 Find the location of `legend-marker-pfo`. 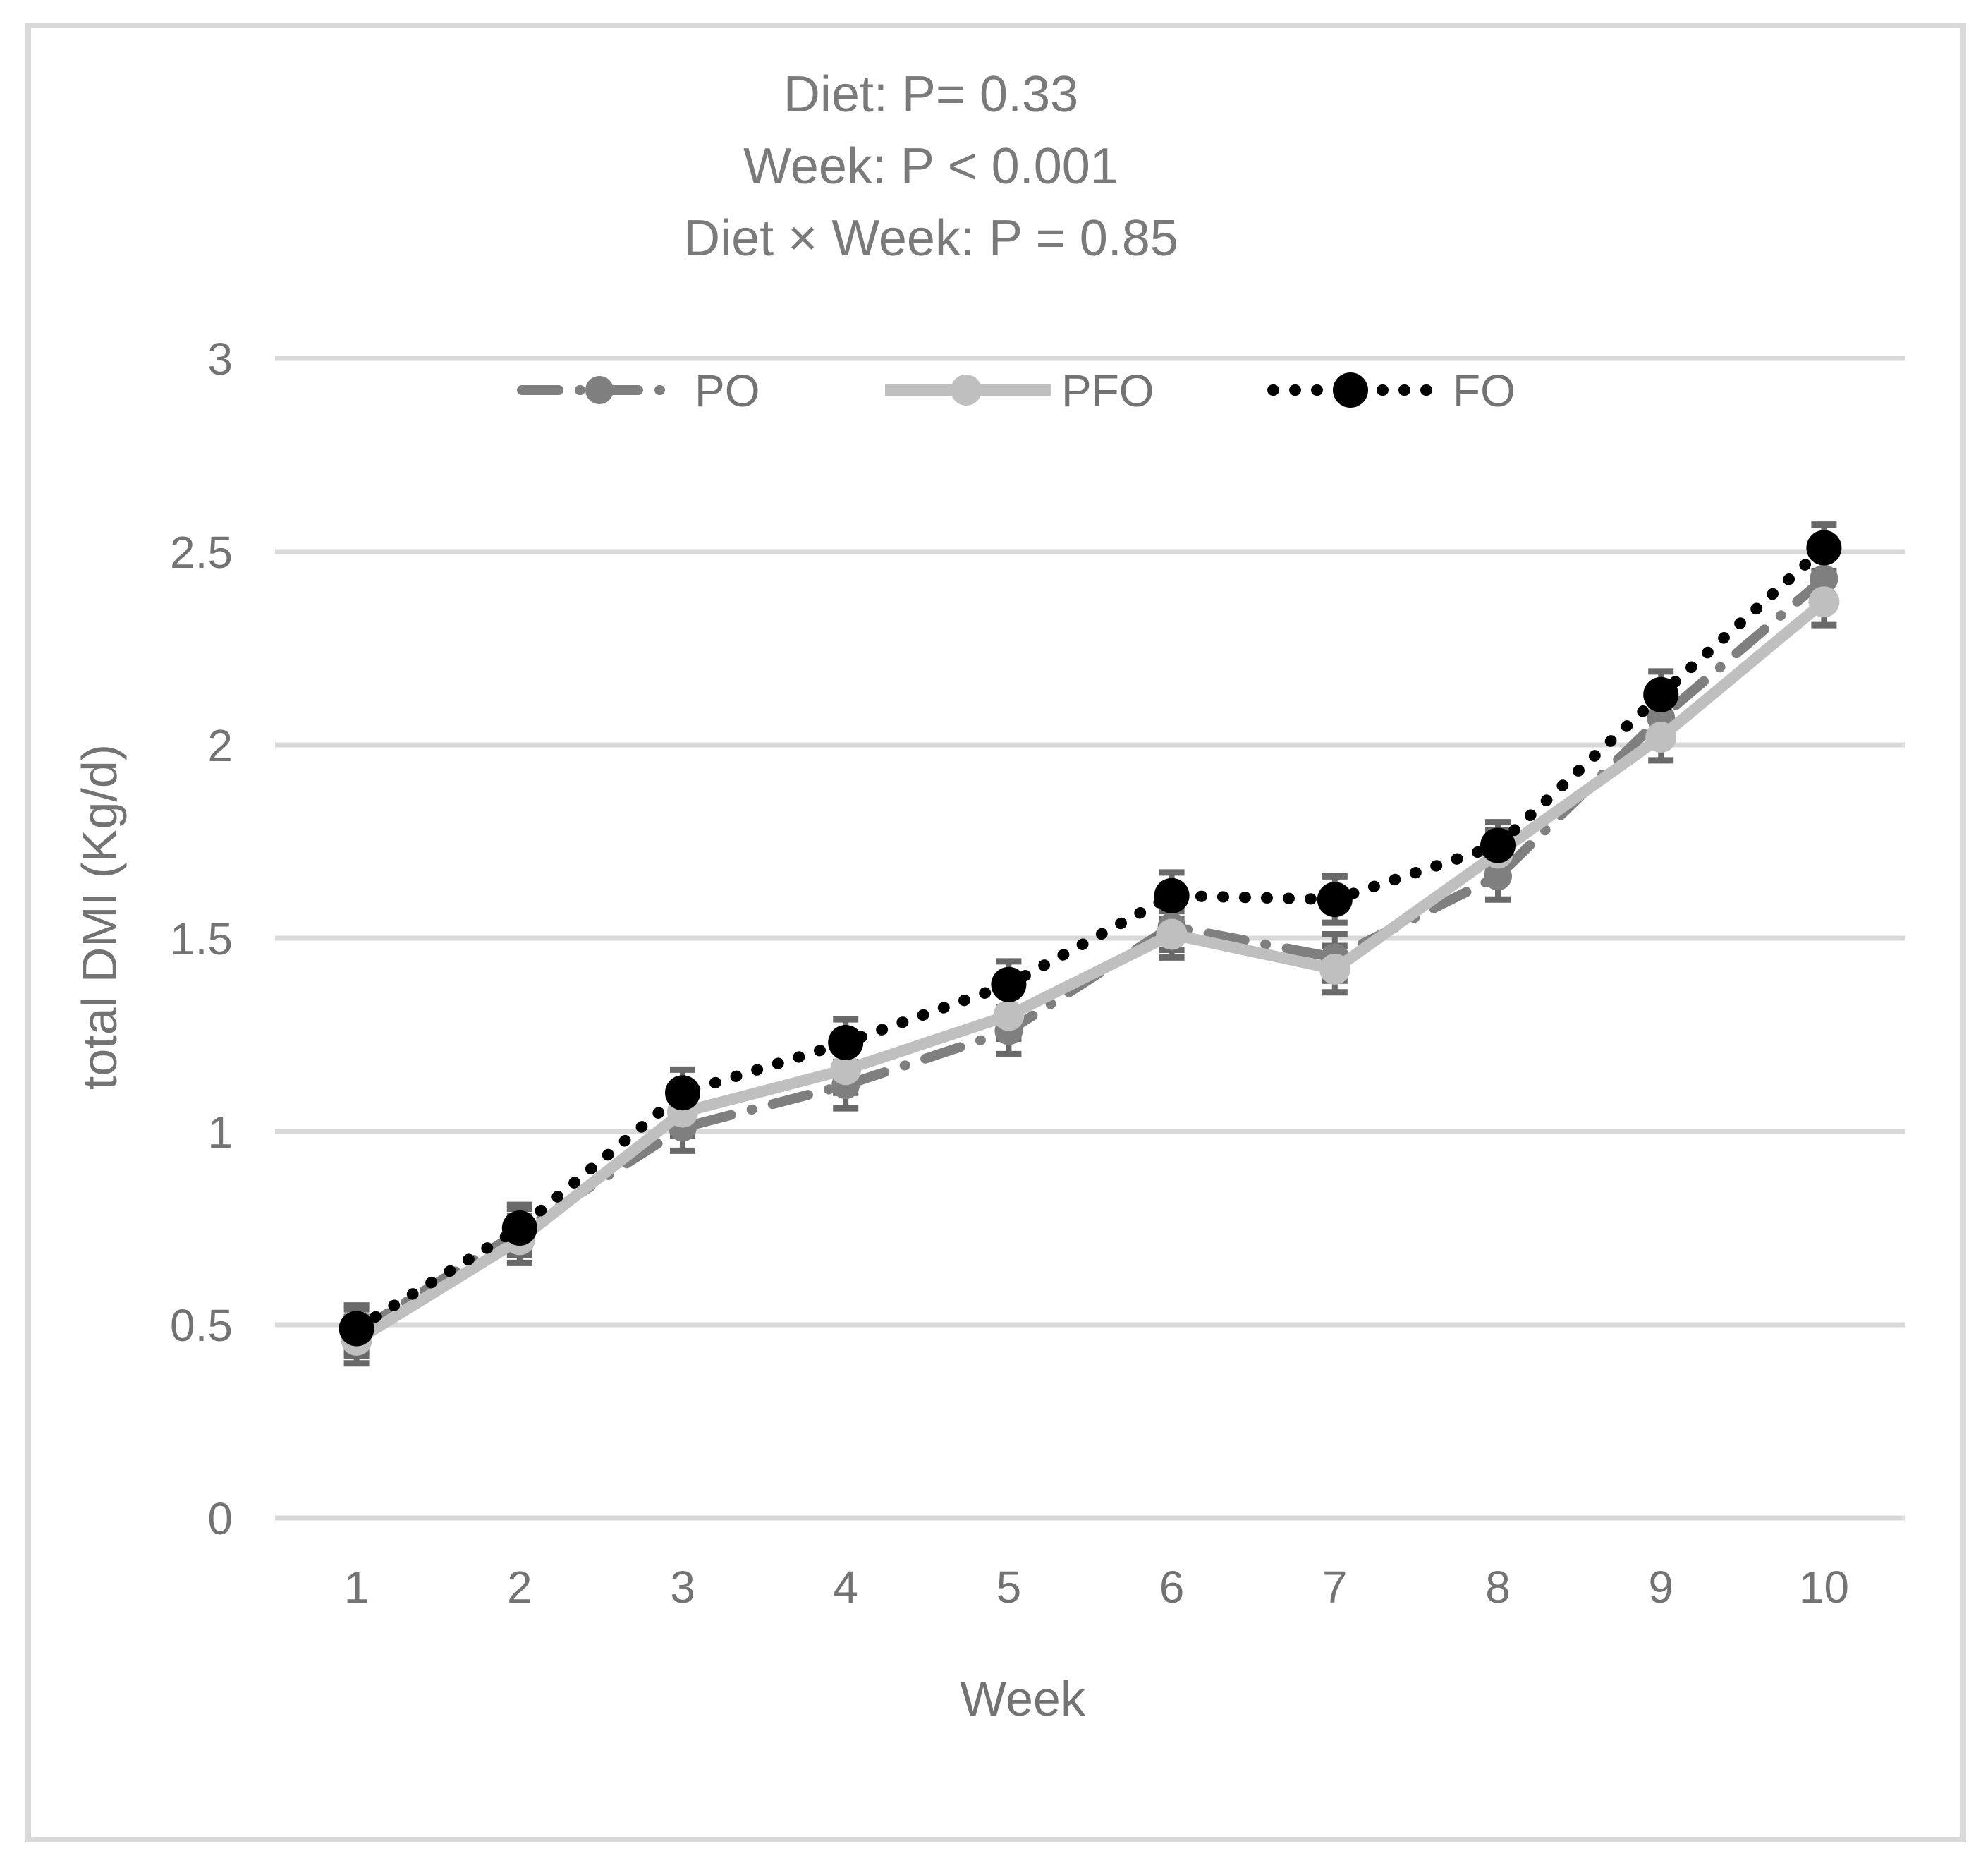

legend-marker-pfo is located at coordinates (966, 391).